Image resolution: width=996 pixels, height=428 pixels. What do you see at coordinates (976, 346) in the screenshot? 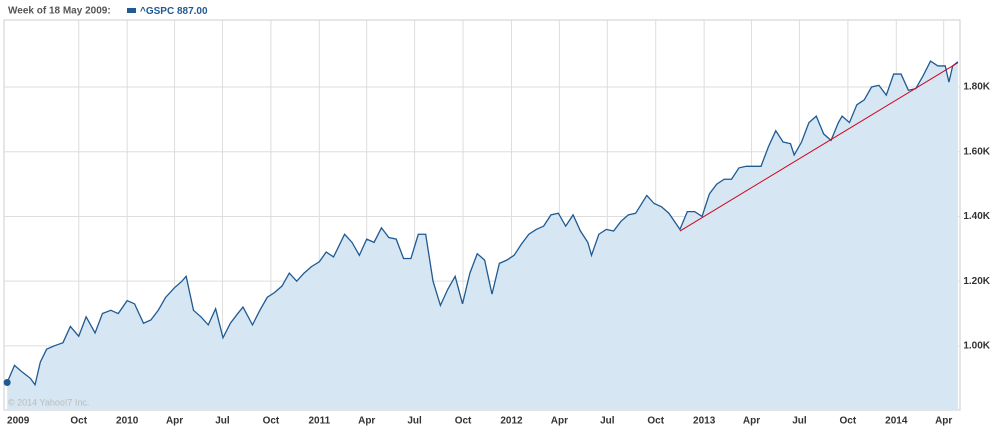
I see `y-tick-label: 1.00K` at bounding box center [976, 346].